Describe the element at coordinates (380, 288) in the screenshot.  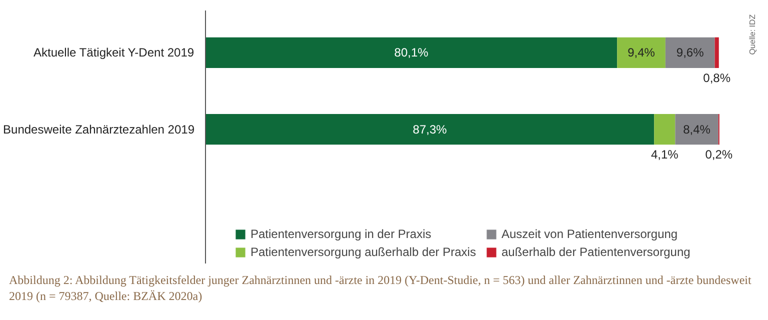
I see `text: Abbildung 2: Abbildung Tätigkeitsfelder junger Zahnärztinnen und -ärzte in 2019 (Y-Dent-Studie, n = 563) und aller Zahnärztinnen und -ärzte bundesweit 2019 (n = 79387, Quelle: BZÄK 2020a)` at that location.